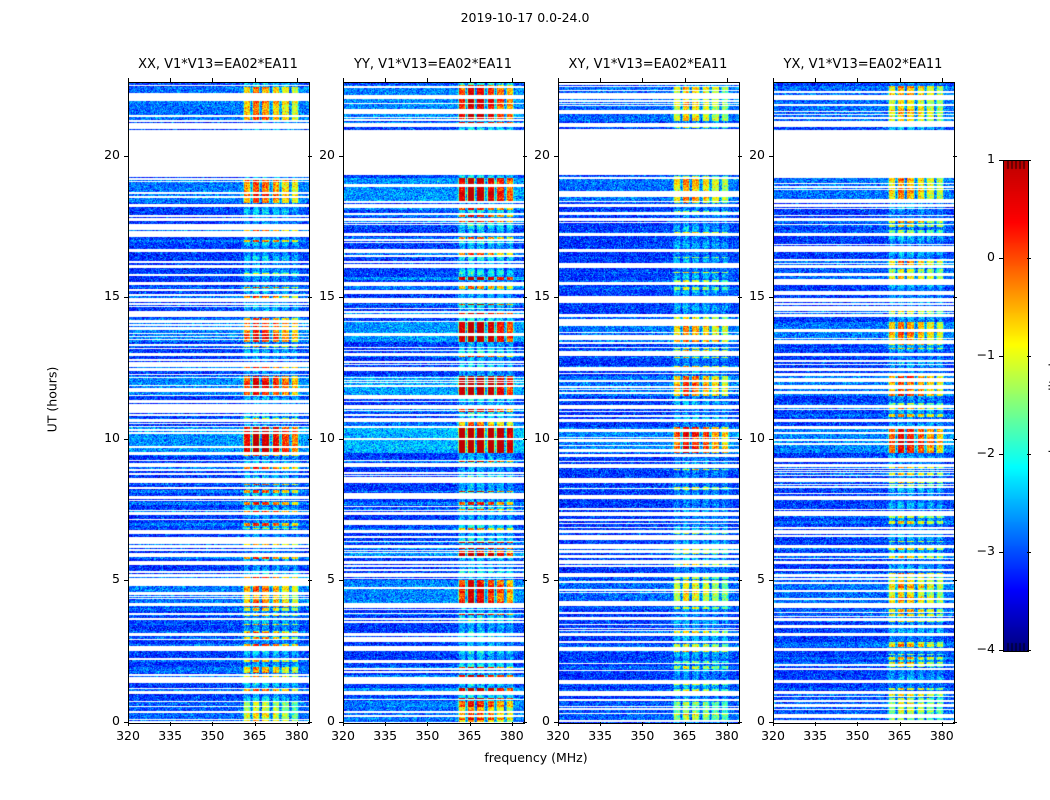 Image resolution: width=1050 pixels, height=800 pixels. What do you see at coordinates (991, 256) in the screenshot?
I see `colorbar-tick-label-1: 0` at bounding box center [991, 256].